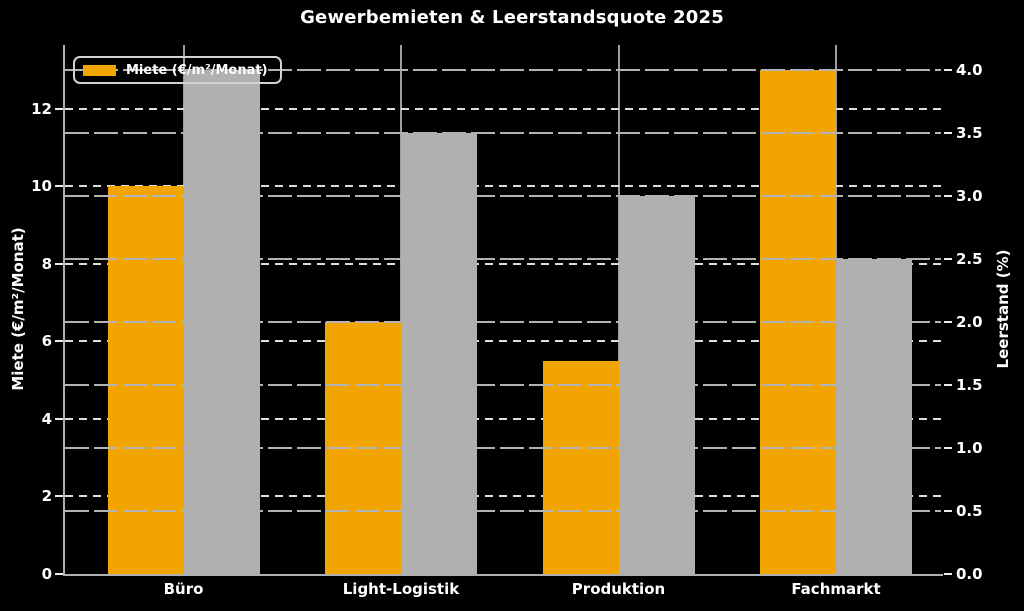 This screenshot has width=1024, height=611. What do you see at coordinates (969, 511) in the screenshot?
I see `right-tick-label: 0.5` at bounding box center [969, 511].